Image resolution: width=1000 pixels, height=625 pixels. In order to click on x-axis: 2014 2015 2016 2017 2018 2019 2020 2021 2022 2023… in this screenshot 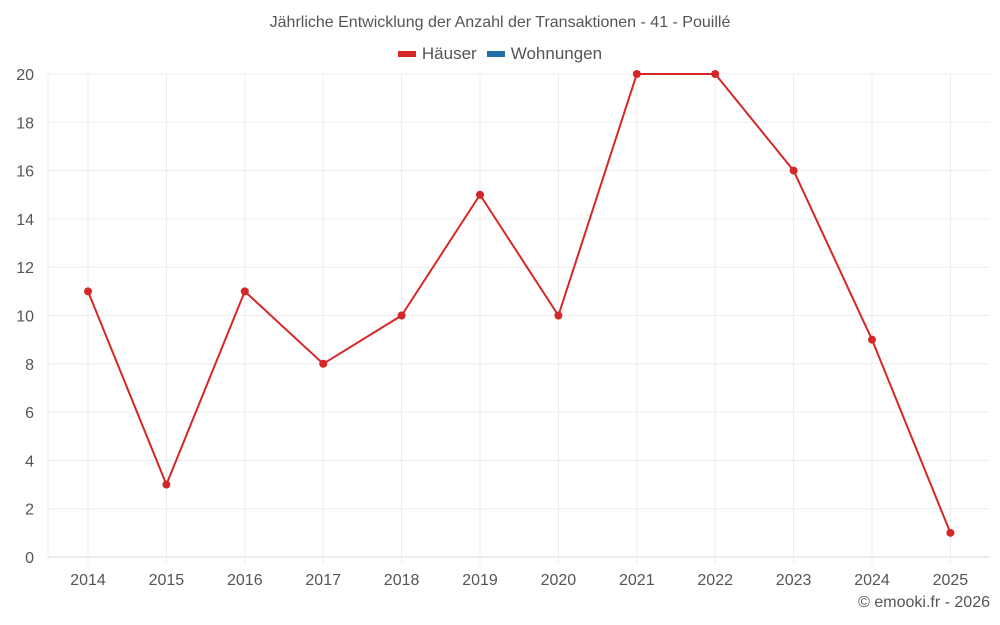, I will do `click(519, 580)`.